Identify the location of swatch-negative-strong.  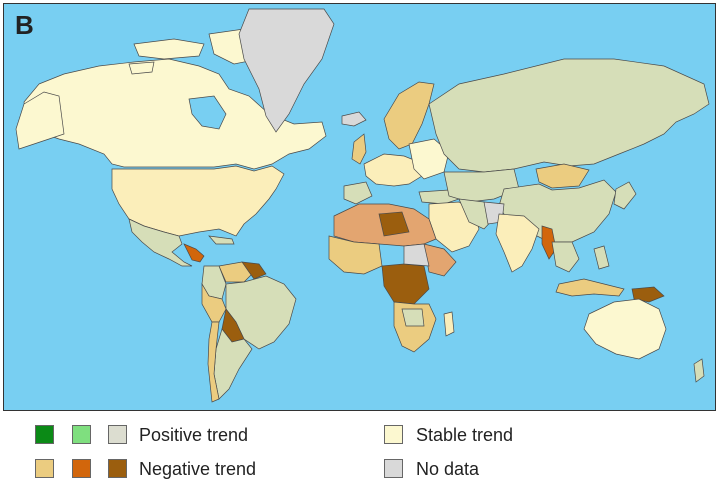
(117, 468).